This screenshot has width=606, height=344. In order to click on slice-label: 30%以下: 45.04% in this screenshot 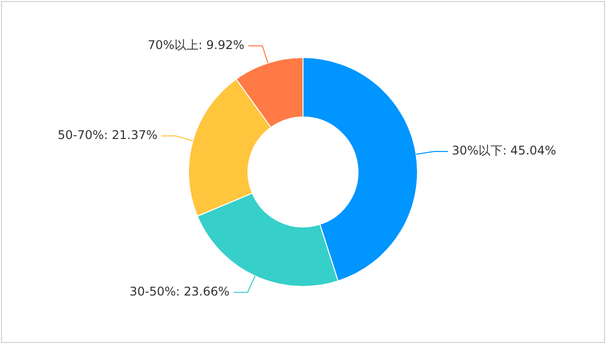, I will do `click(504, 151)`.